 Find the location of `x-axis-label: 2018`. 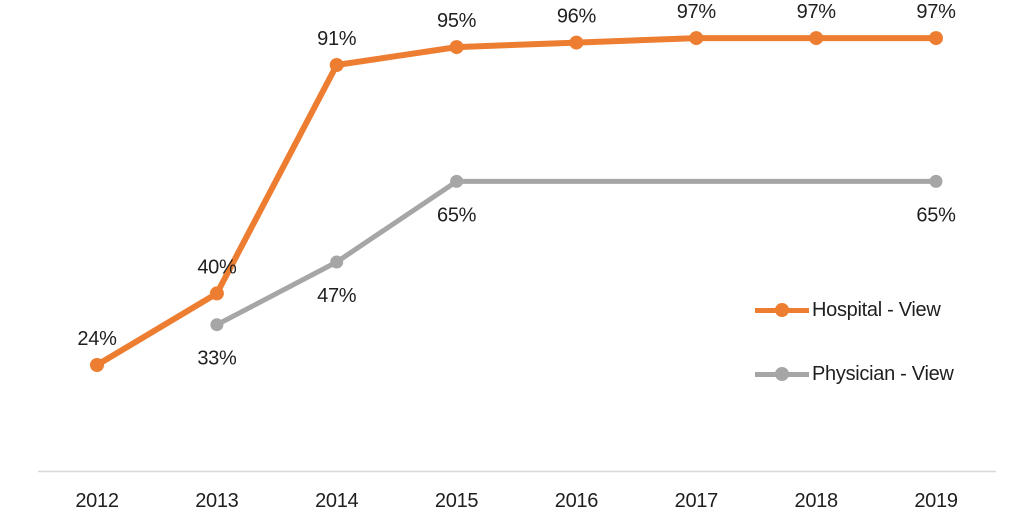

x-axis-label: 2018 is located at coordinates (816, 501).